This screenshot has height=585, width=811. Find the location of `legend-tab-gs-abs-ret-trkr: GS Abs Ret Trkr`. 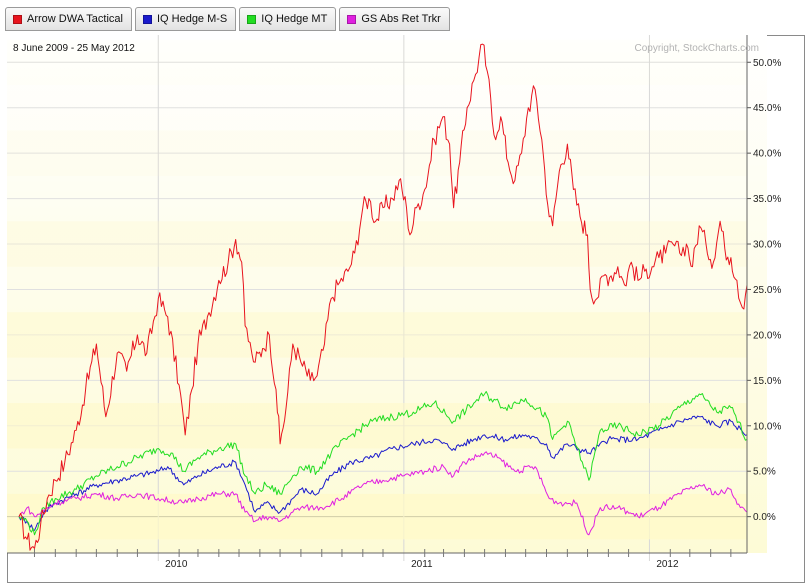

legend-tab-gs-abs-ret-trkr: GS Abs Ret Trkr is located at coordinates (394, 19).